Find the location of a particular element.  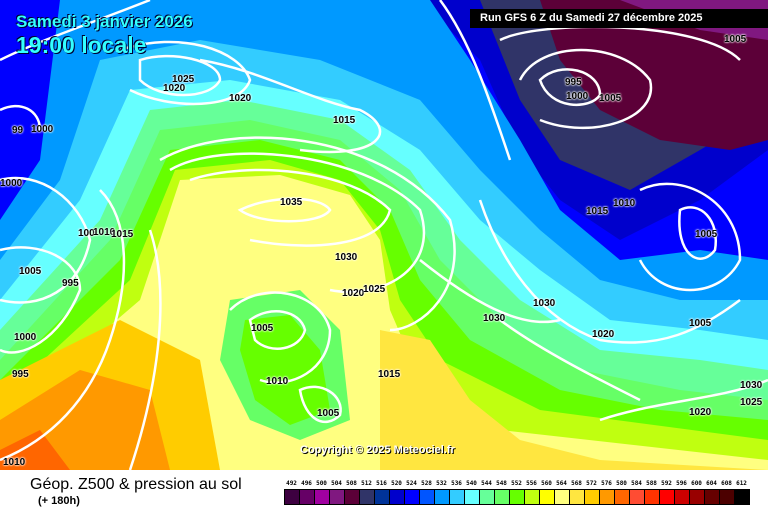

legend-level-label: 504 is located at coordinates (336, 483).